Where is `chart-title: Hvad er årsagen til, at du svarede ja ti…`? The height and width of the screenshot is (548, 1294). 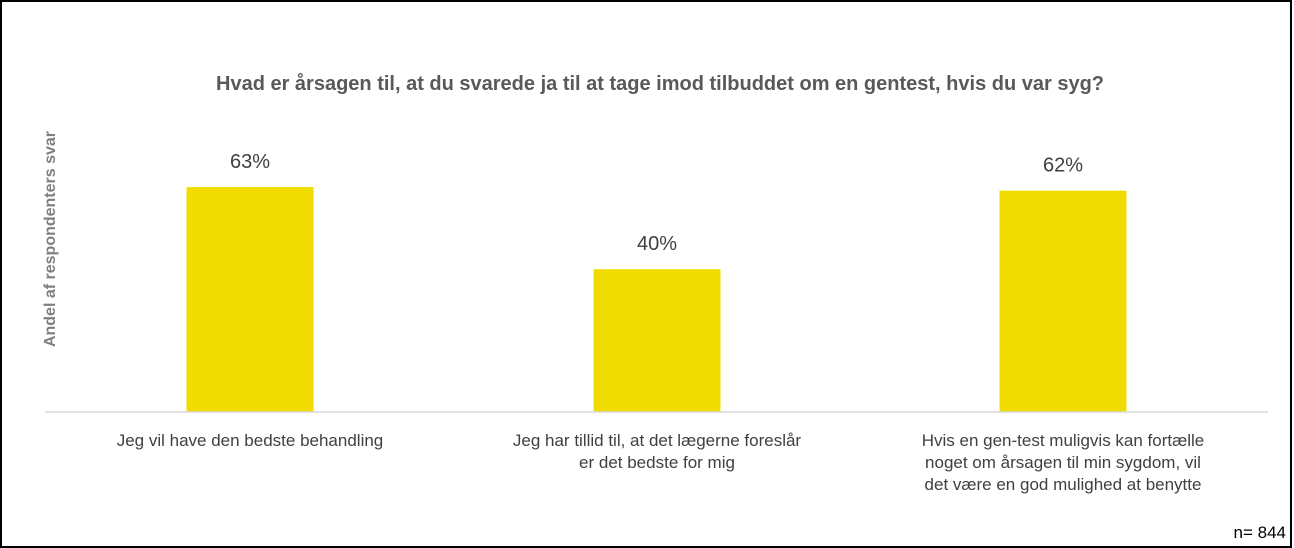
chart-title: Hvad er årsagen til, at du svarede ja ti… is located at coordinates (660, 84).